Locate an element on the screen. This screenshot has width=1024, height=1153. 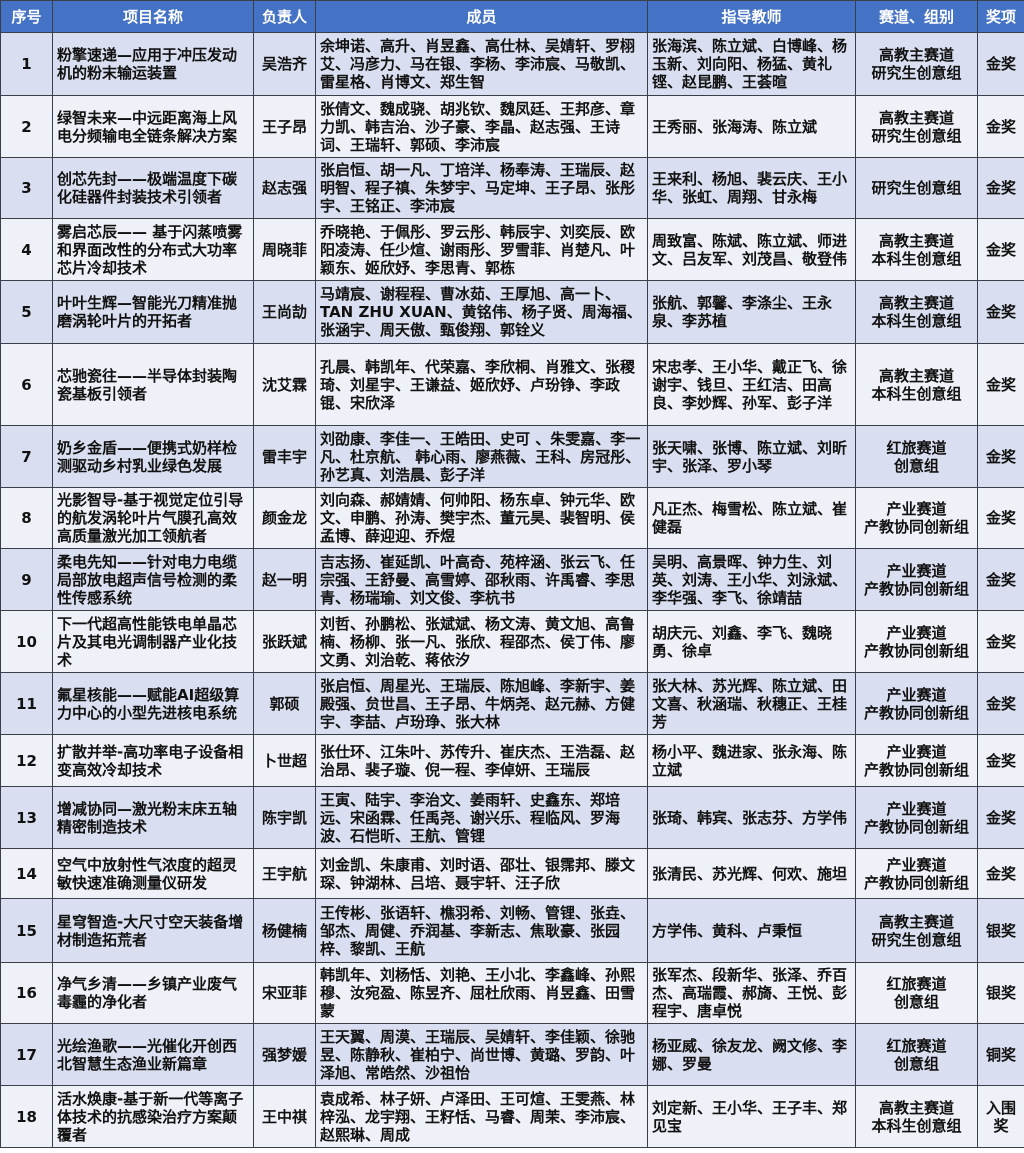
group: 本科生创意组 is located at coordinates (916, 321).